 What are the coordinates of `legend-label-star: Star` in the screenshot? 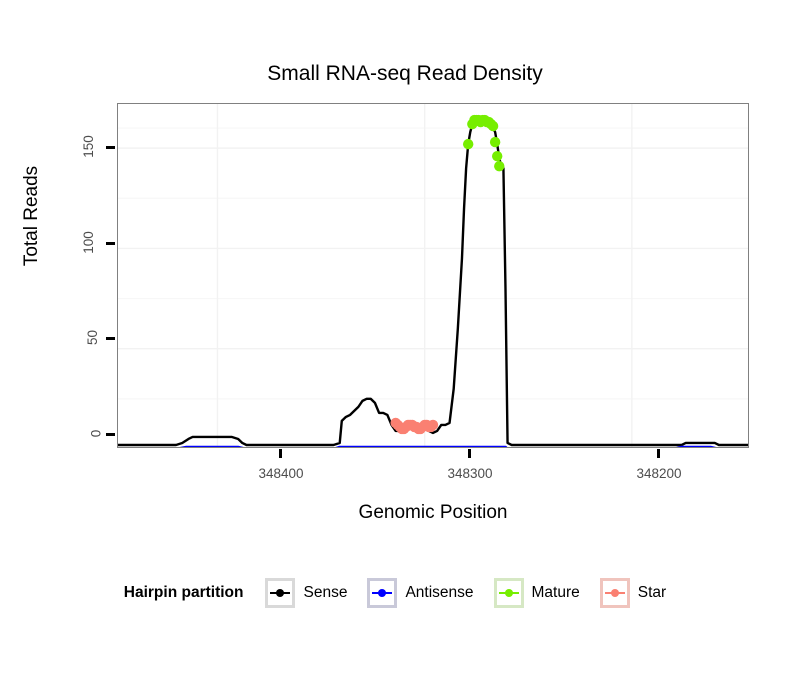 It's located at (652, 592).